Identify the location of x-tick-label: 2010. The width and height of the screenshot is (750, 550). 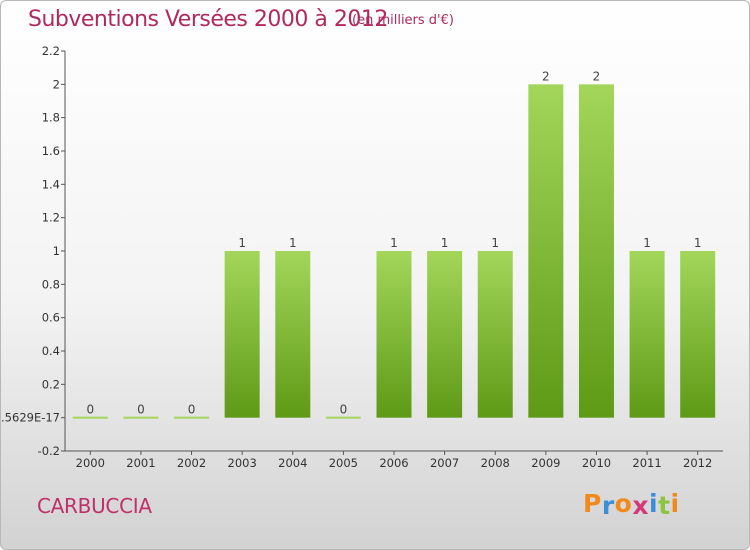
(596, 463).